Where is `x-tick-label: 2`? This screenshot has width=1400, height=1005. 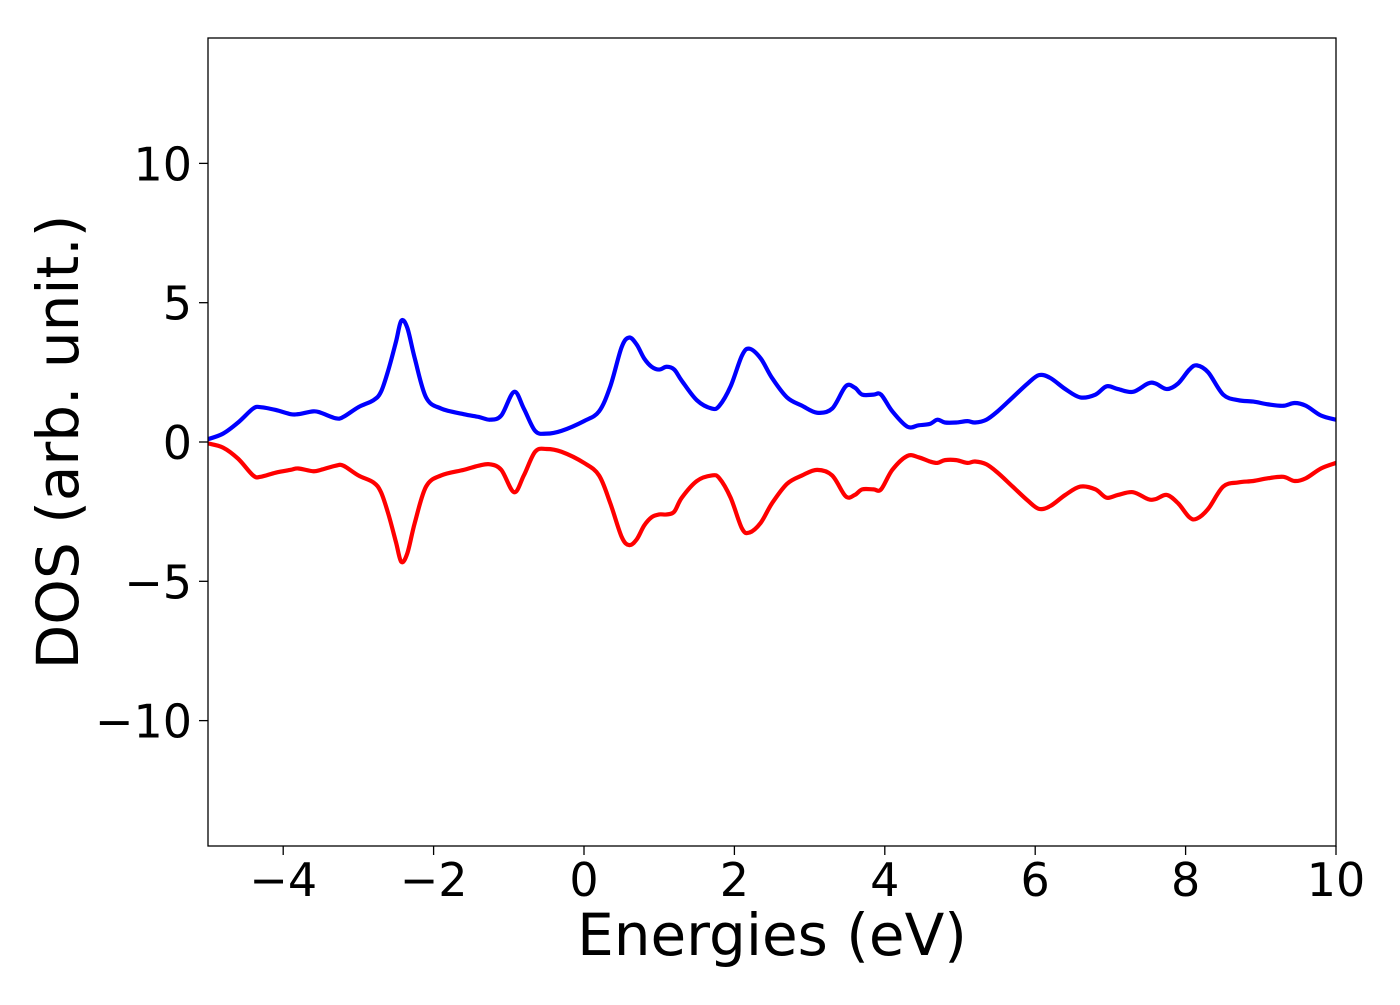 x-tick-label: 2 is located at coordinates (734, 880).